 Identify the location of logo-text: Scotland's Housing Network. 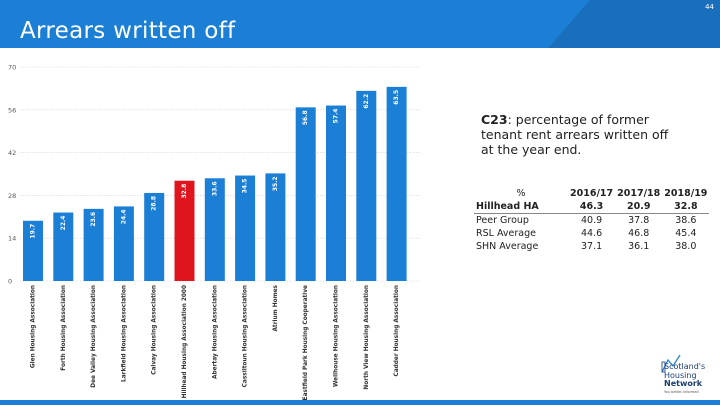
(685, 375).